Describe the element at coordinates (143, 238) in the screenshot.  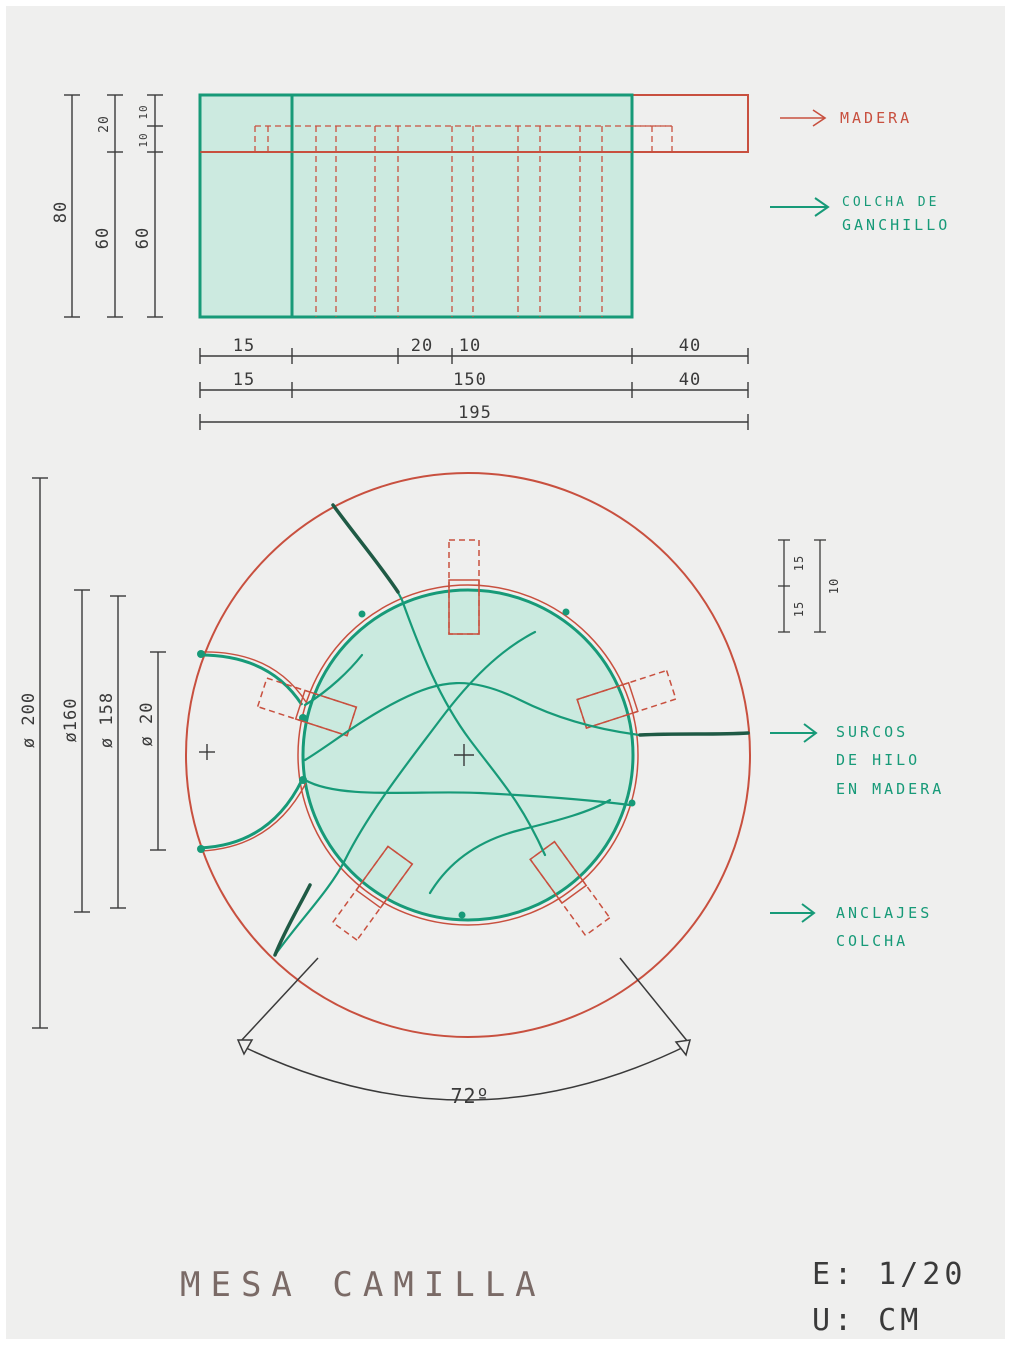
I see `height-dim-60-inner: 60` at that location.